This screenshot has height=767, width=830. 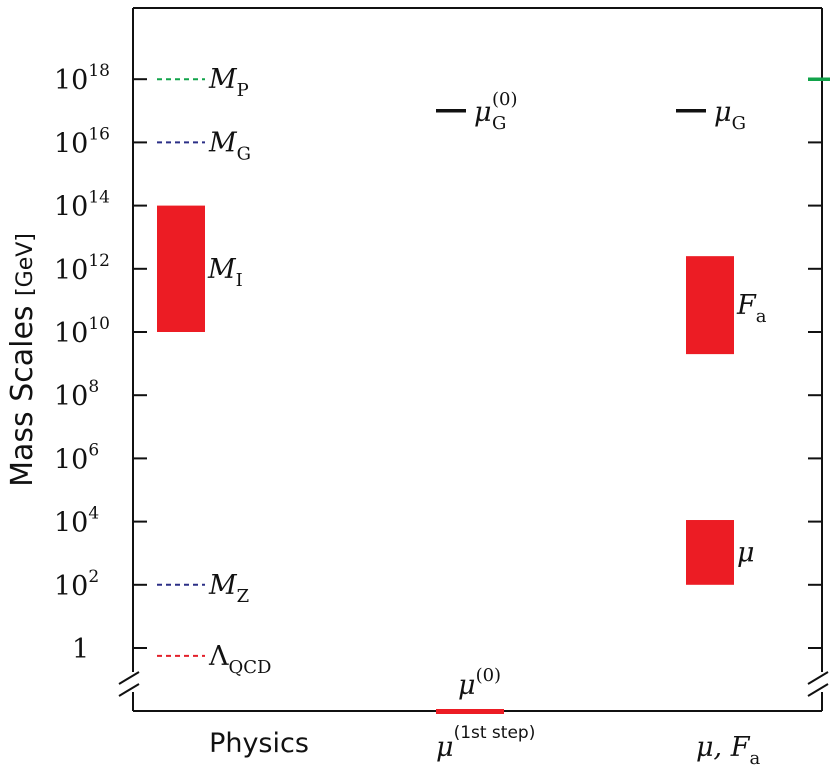 I want to click on below-break-label: μ(0), so click(x=479, y=683).